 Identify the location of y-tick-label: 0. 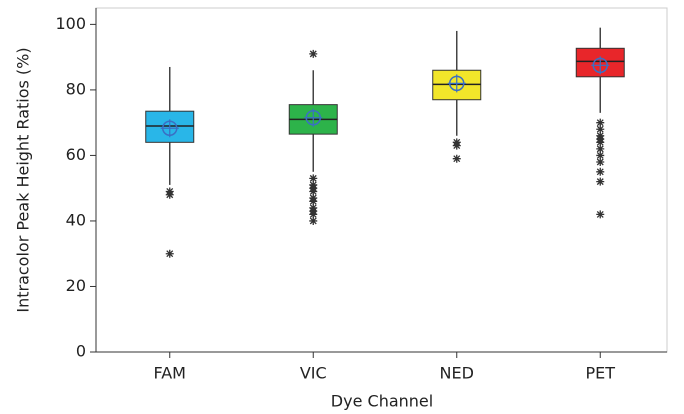
(81, 351).